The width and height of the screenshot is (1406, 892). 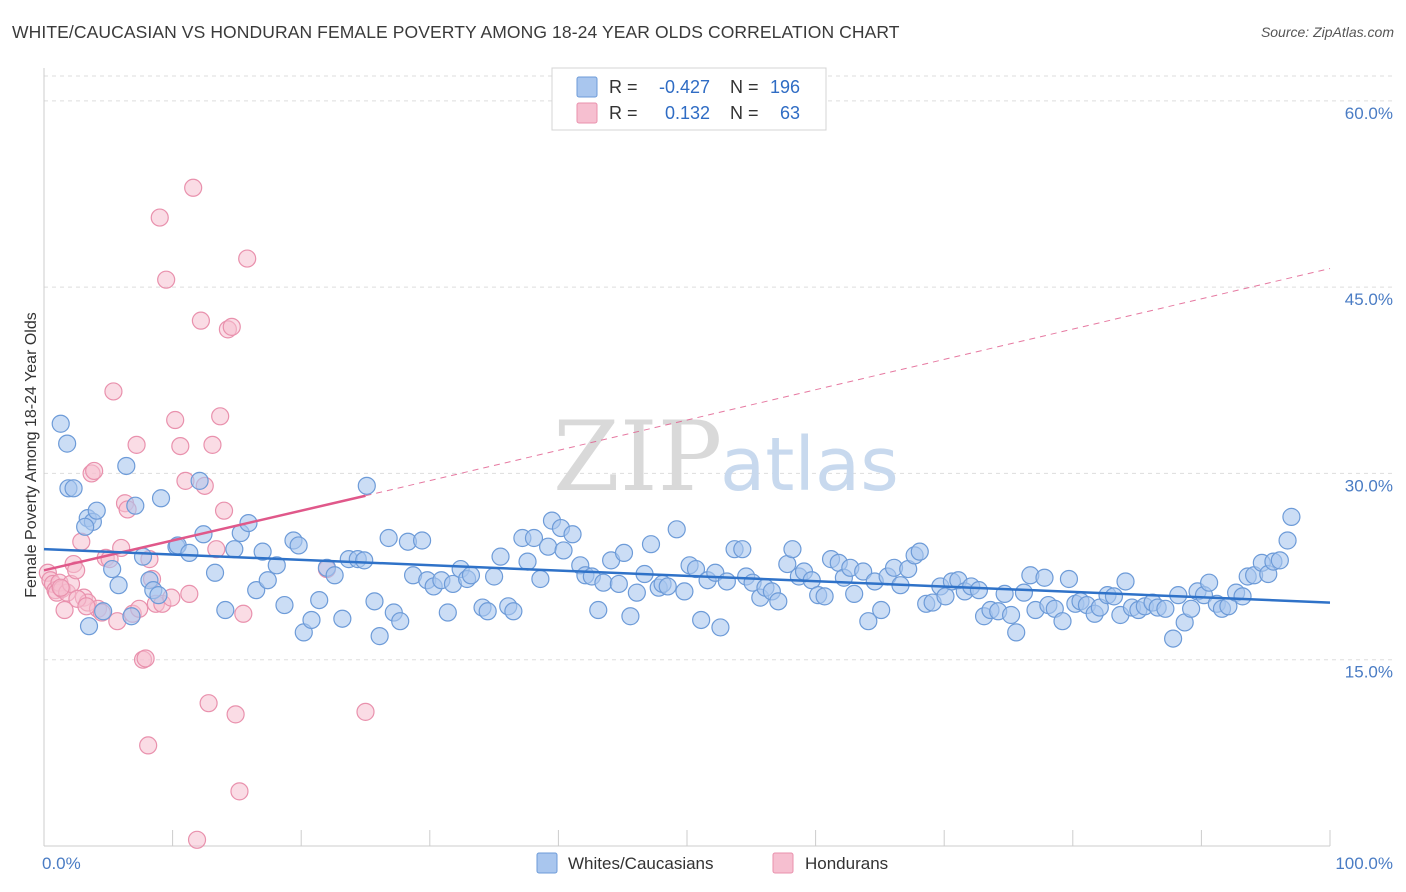 I want to click on legend: R = -0.427 N = 196 R = 0.132 N = 63, so click(x=689, y=99).